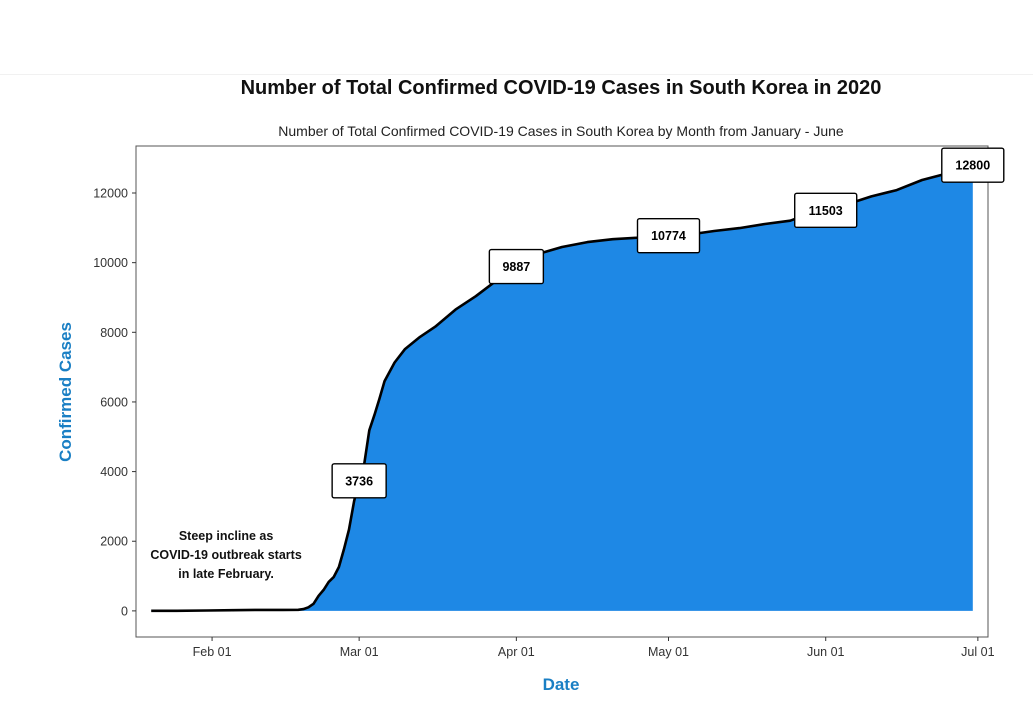 The width and height of the screenshot is (1033, 707). What do you see at coordinates (114, 472) in the screenshot?
I see `y-tick-label: 4000` at bounding box center [114, 472].